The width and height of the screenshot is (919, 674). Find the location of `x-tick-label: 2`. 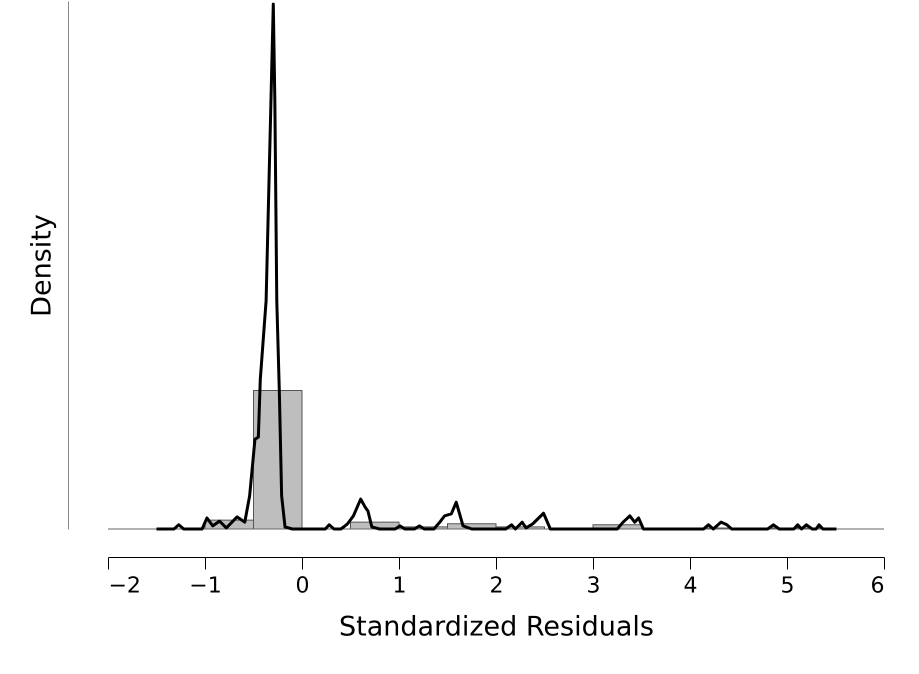

x-tick-label: 2 is located at coordinates (497, 586).